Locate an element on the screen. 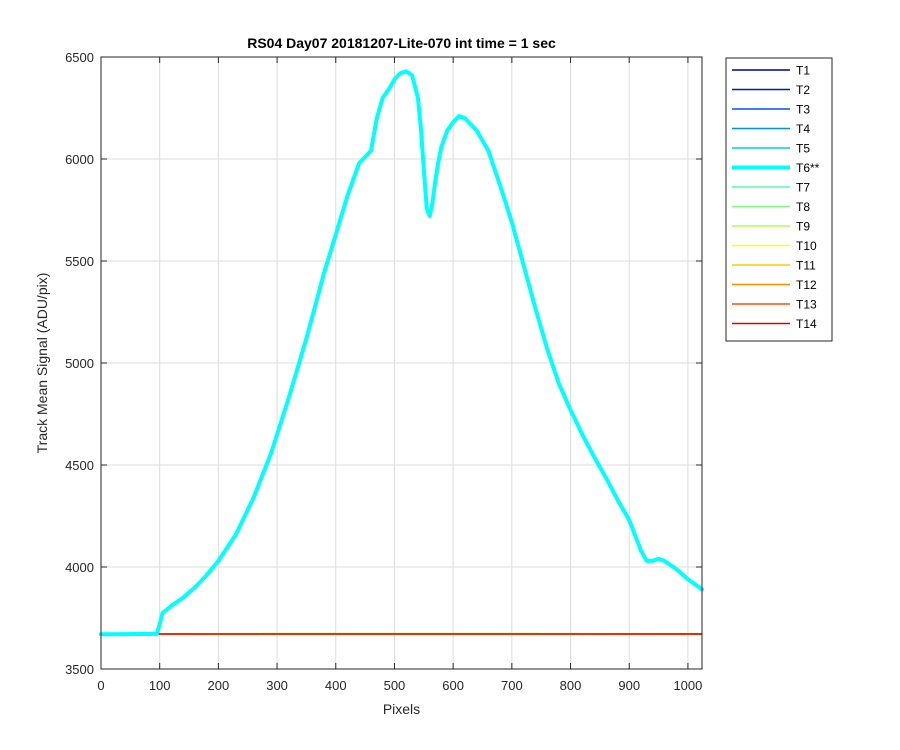 This screenshot has width=900, height=750. legend-label: T2 is located at coordinates (803, 90).